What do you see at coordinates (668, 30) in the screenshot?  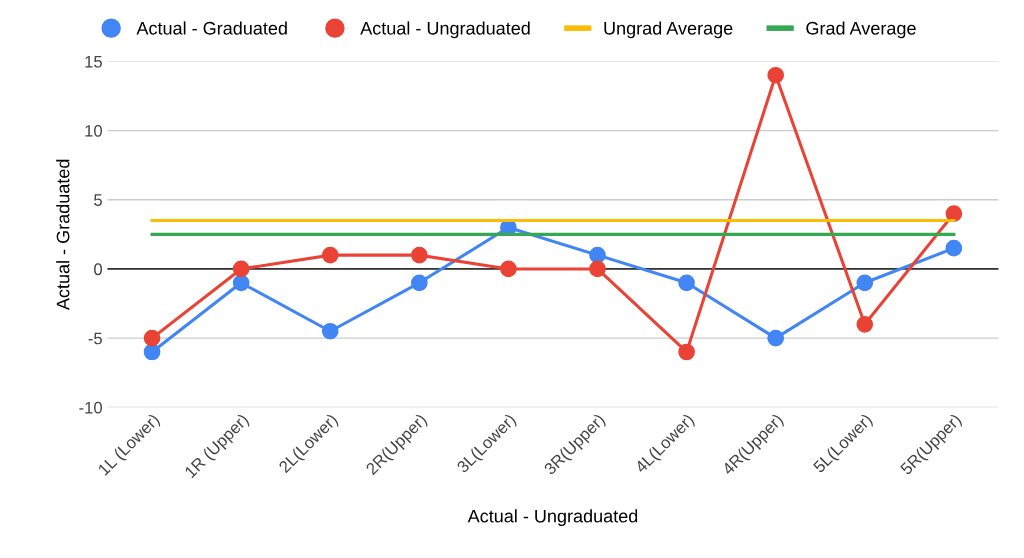 I see `legend-label: Ungrad Average` at bounding box center [668, 30].